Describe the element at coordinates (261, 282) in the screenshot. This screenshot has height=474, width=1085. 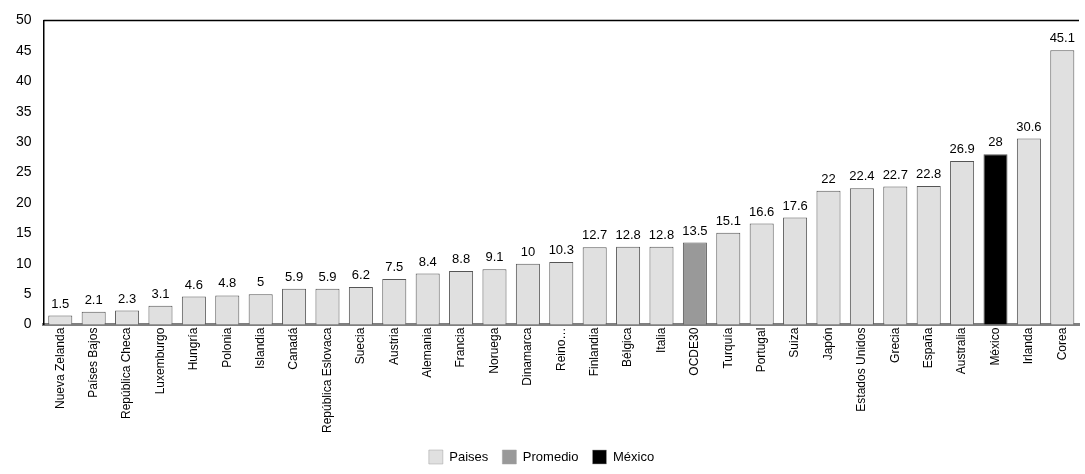
I see `data-label: 5` at that location.